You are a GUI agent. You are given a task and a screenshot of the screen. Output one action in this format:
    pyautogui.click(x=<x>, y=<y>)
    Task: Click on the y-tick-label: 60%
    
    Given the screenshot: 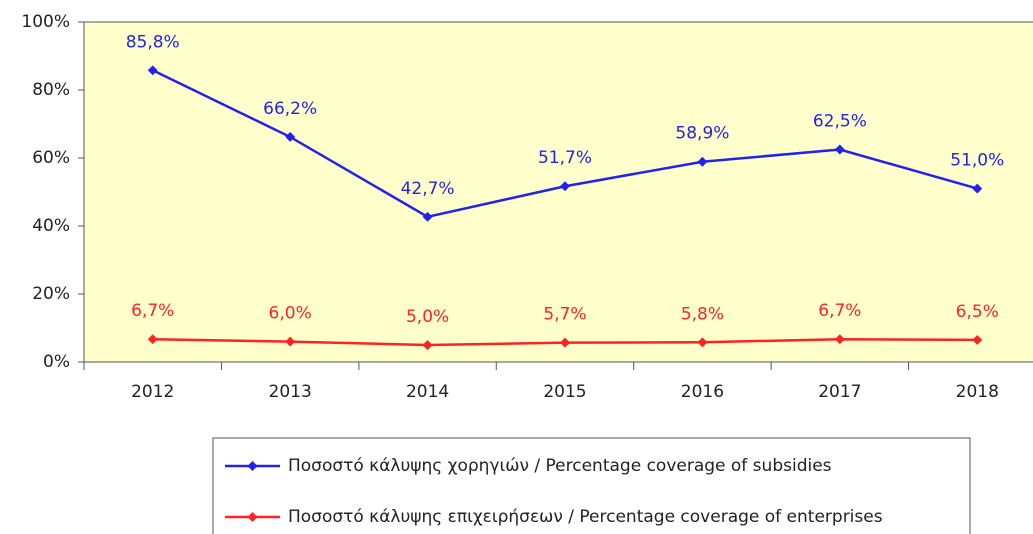 What is the action you would take?
    pyautogui.click(x=51, y=158)
    